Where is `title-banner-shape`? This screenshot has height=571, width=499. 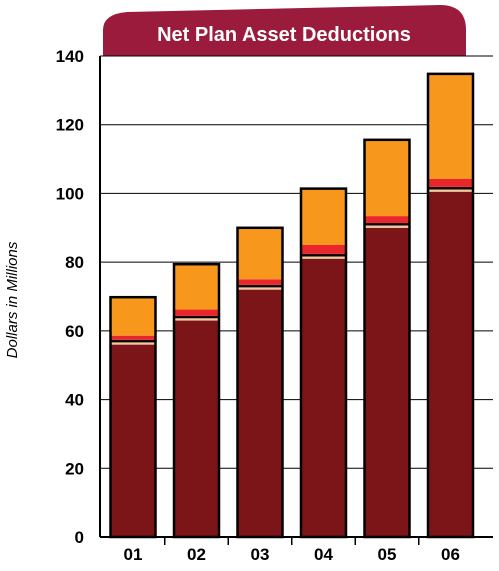 title-banner-shape is located at coordinates (284, 30).